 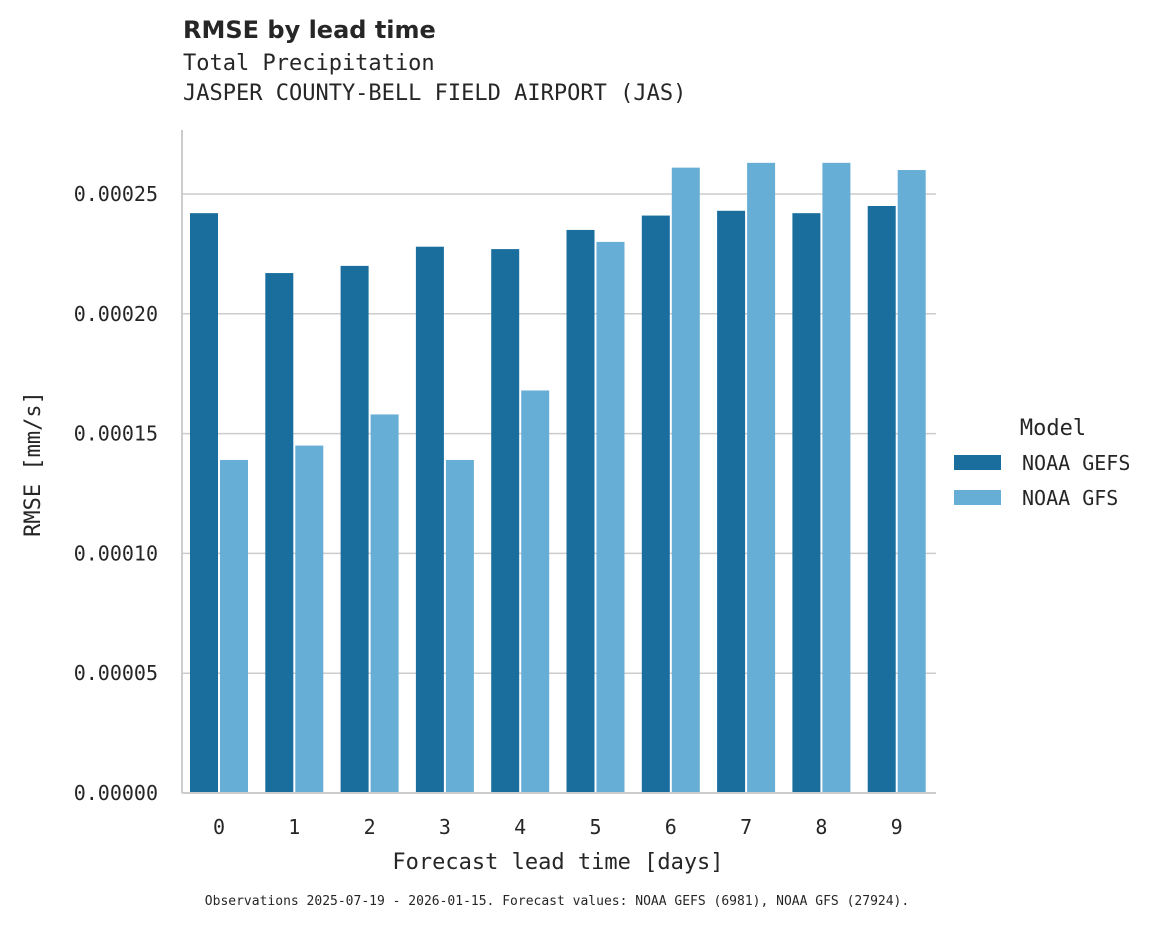 What do you see at coordinates (977, 462) in the screenshot?
I see `legend-swatch-gefs` at bounding box center [977, 462].